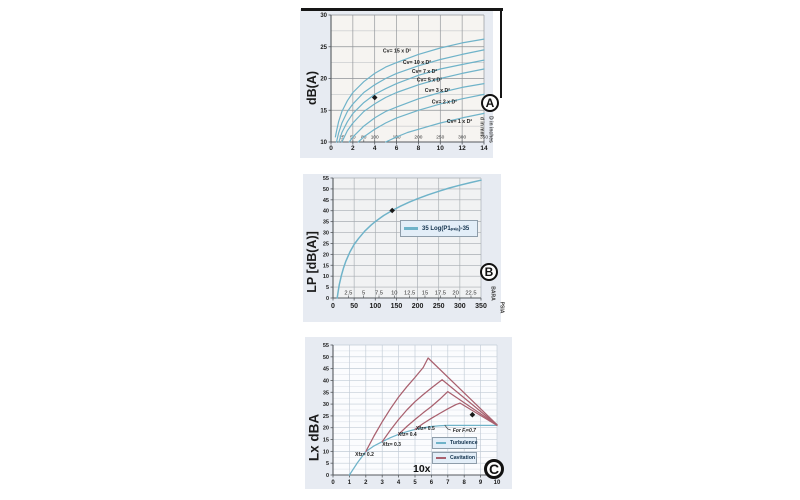 Image resolution: width=800 pixels, height=500 pixels. I want to click on chart-c-x-axis-title: 10x, so click(422, 469).